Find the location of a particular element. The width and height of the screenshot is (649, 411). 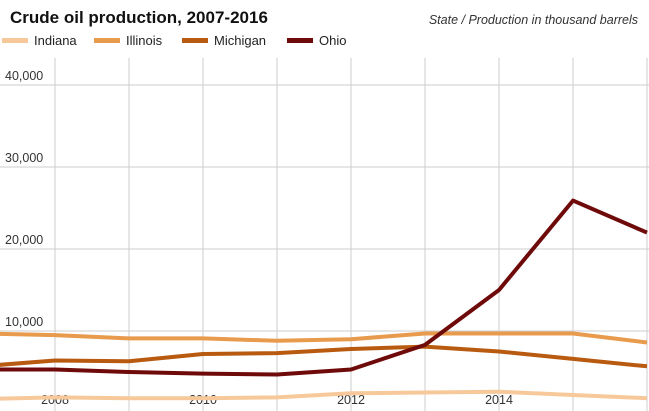

y-tick-label-20000: 20,000 is located at coordinates (24, 240).